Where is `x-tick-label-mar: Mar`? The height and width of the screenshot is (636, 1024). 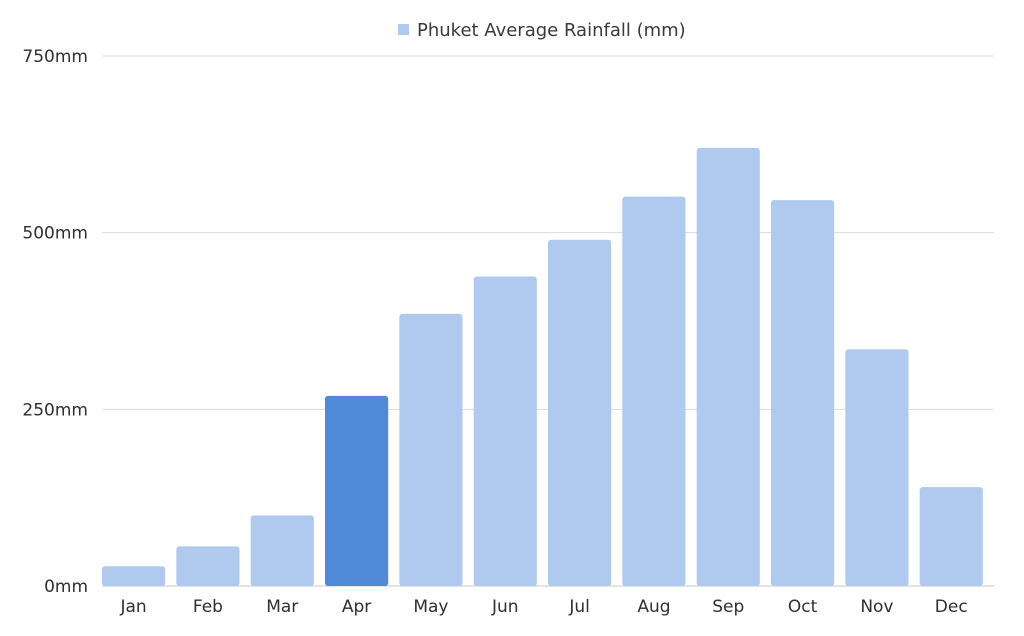 x-tick-label-mar: Mar is located at coordinates (282, 607).